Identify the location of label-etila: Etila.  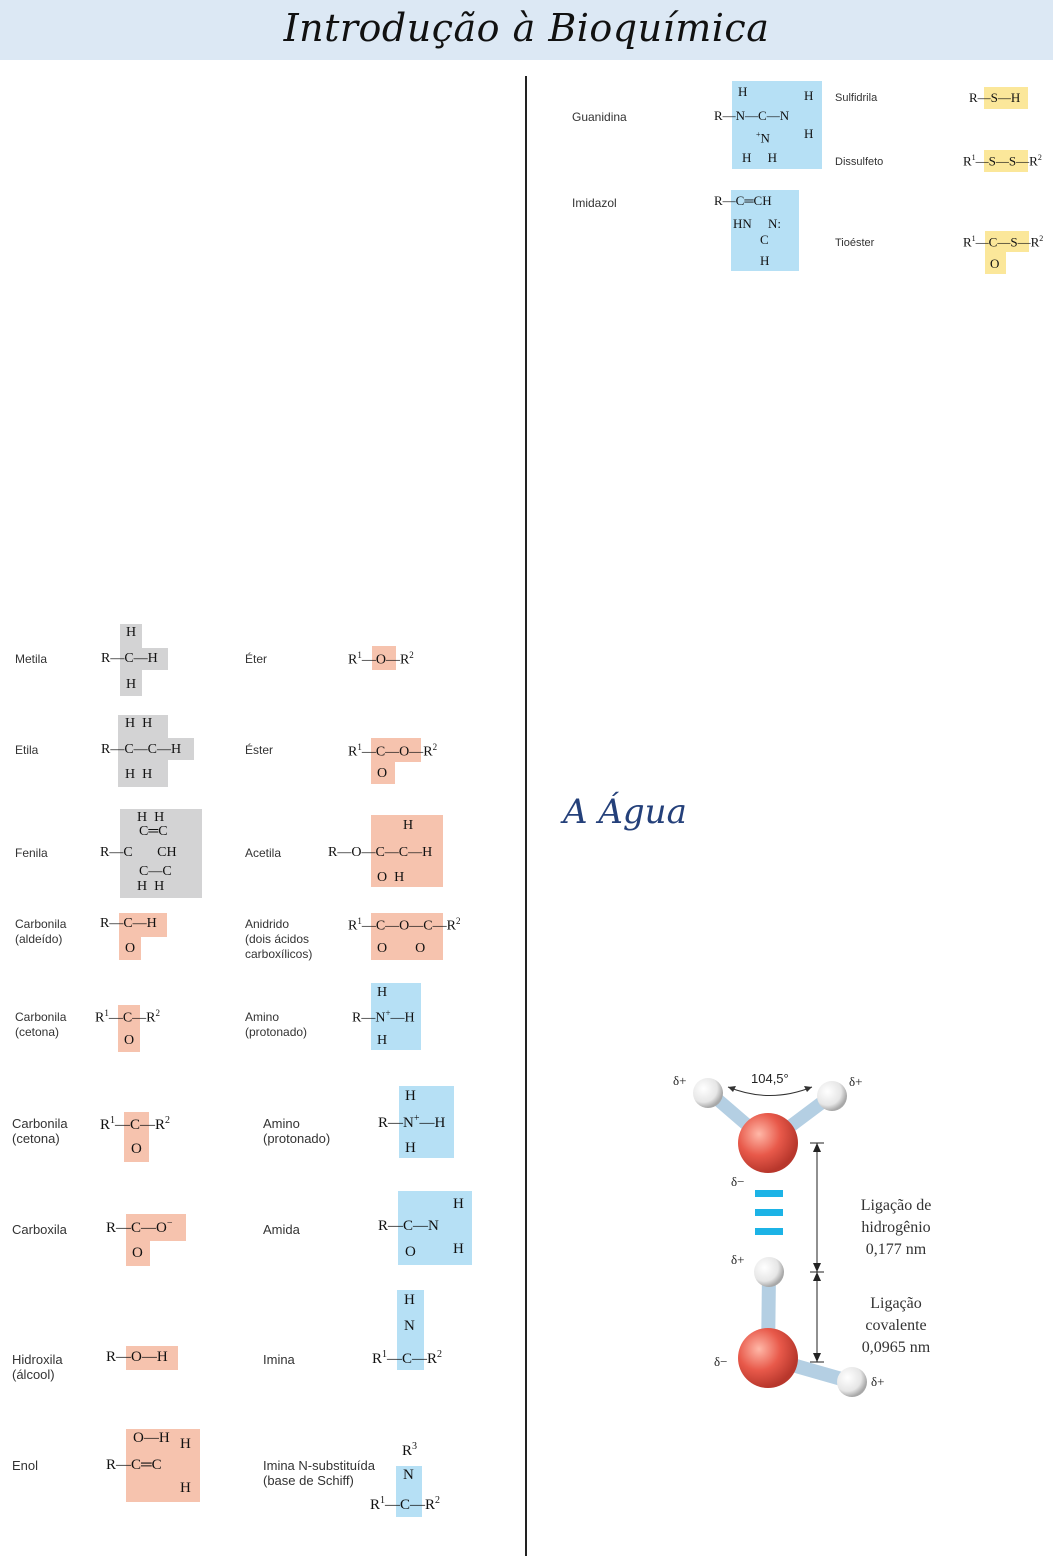
(27, 750).